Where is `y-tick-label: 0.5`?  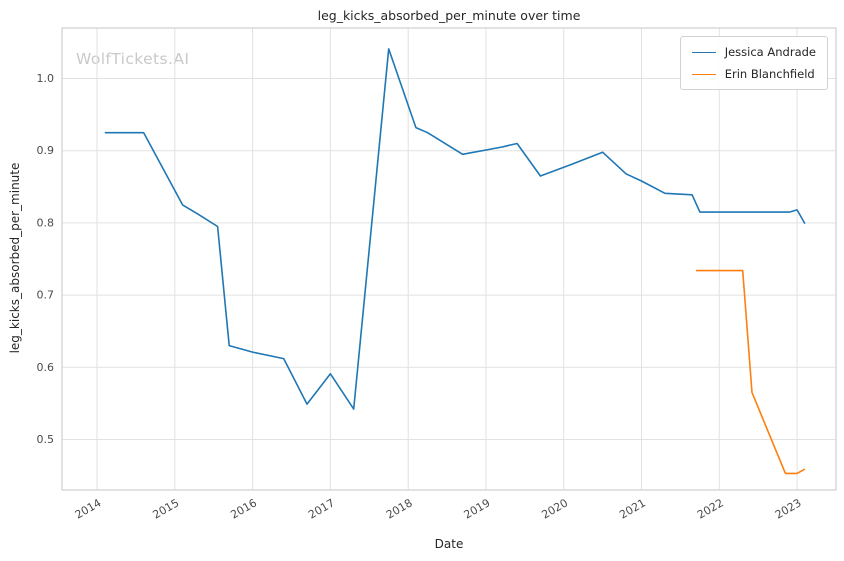
y-tick-label: 0.5 is located at coordinates (46, 439).